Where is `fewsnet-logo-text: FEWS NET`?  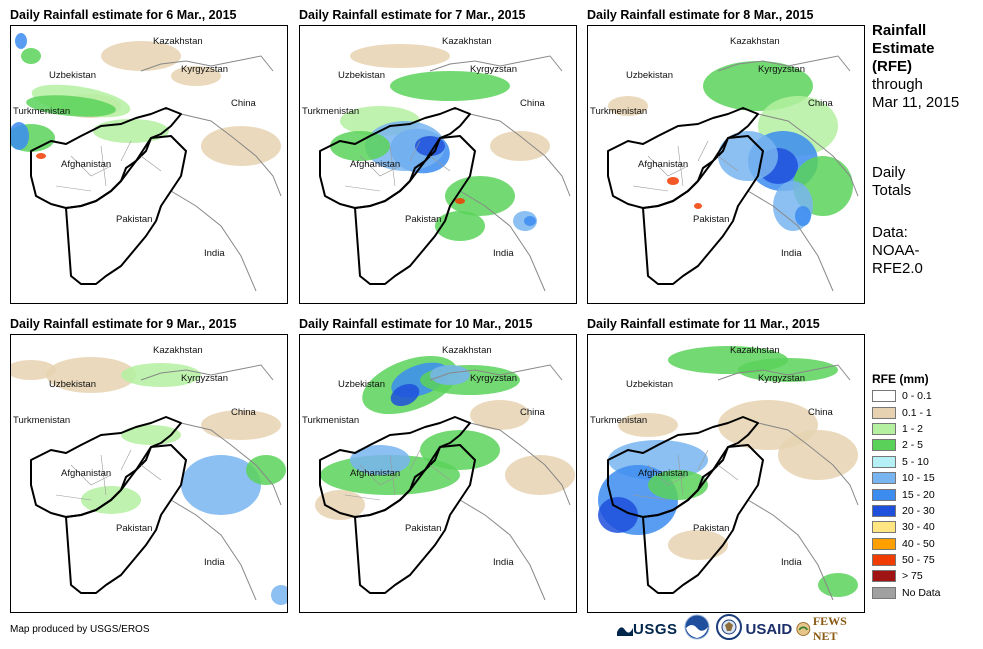
fewsnet-logo-text: FEWS NET is located at coordinates (829, 628).